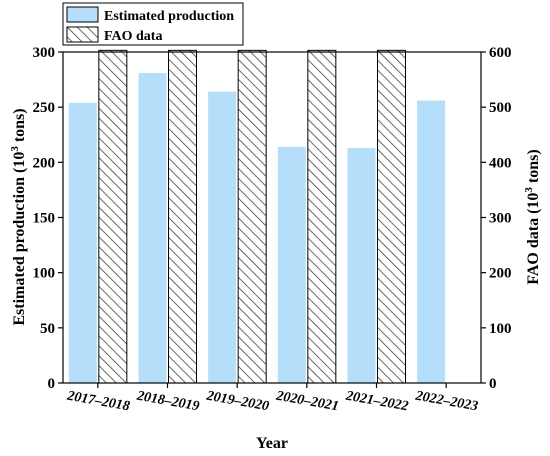 This screenshot has width=550, height=456. What do you see at coordinates (500, 274) in the screenshot?
I see `right-tick-label: 200` at bounding box center [500, 274].